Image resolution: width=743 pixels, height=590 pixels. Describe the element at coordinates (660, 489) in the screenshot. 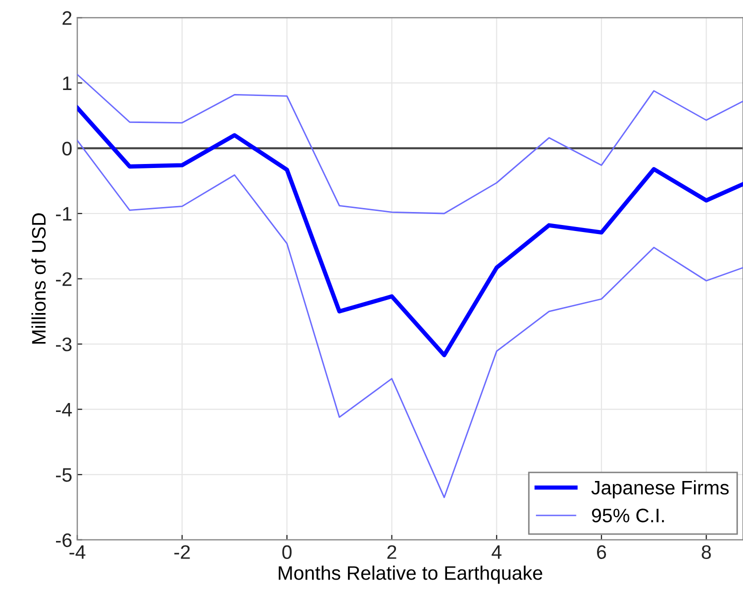

I see `legend-label: Japanese Firms` at that location.